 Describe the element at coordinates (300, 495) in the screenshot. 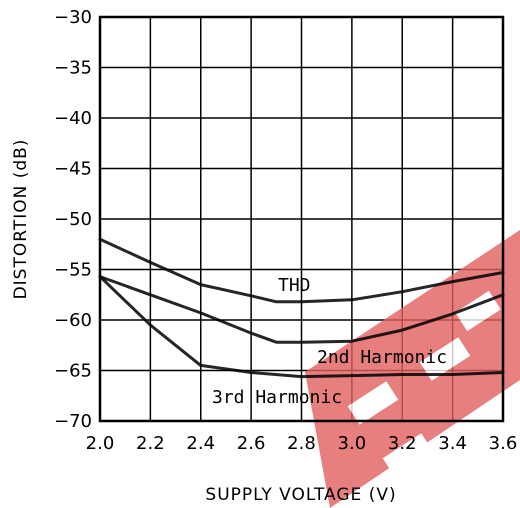

I see `x-axis-title: SUPPLY VOLTAGE (V)` at that location.